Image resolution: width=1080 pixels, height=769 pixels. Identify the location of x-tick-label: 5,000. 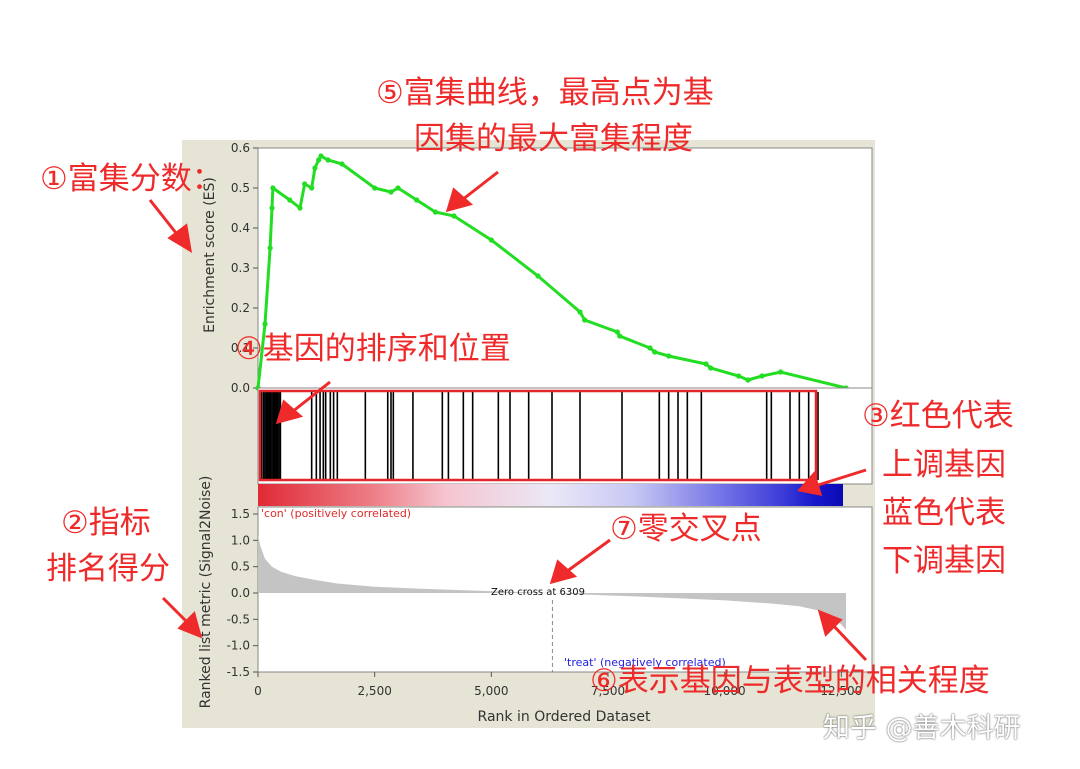
(491, 691).